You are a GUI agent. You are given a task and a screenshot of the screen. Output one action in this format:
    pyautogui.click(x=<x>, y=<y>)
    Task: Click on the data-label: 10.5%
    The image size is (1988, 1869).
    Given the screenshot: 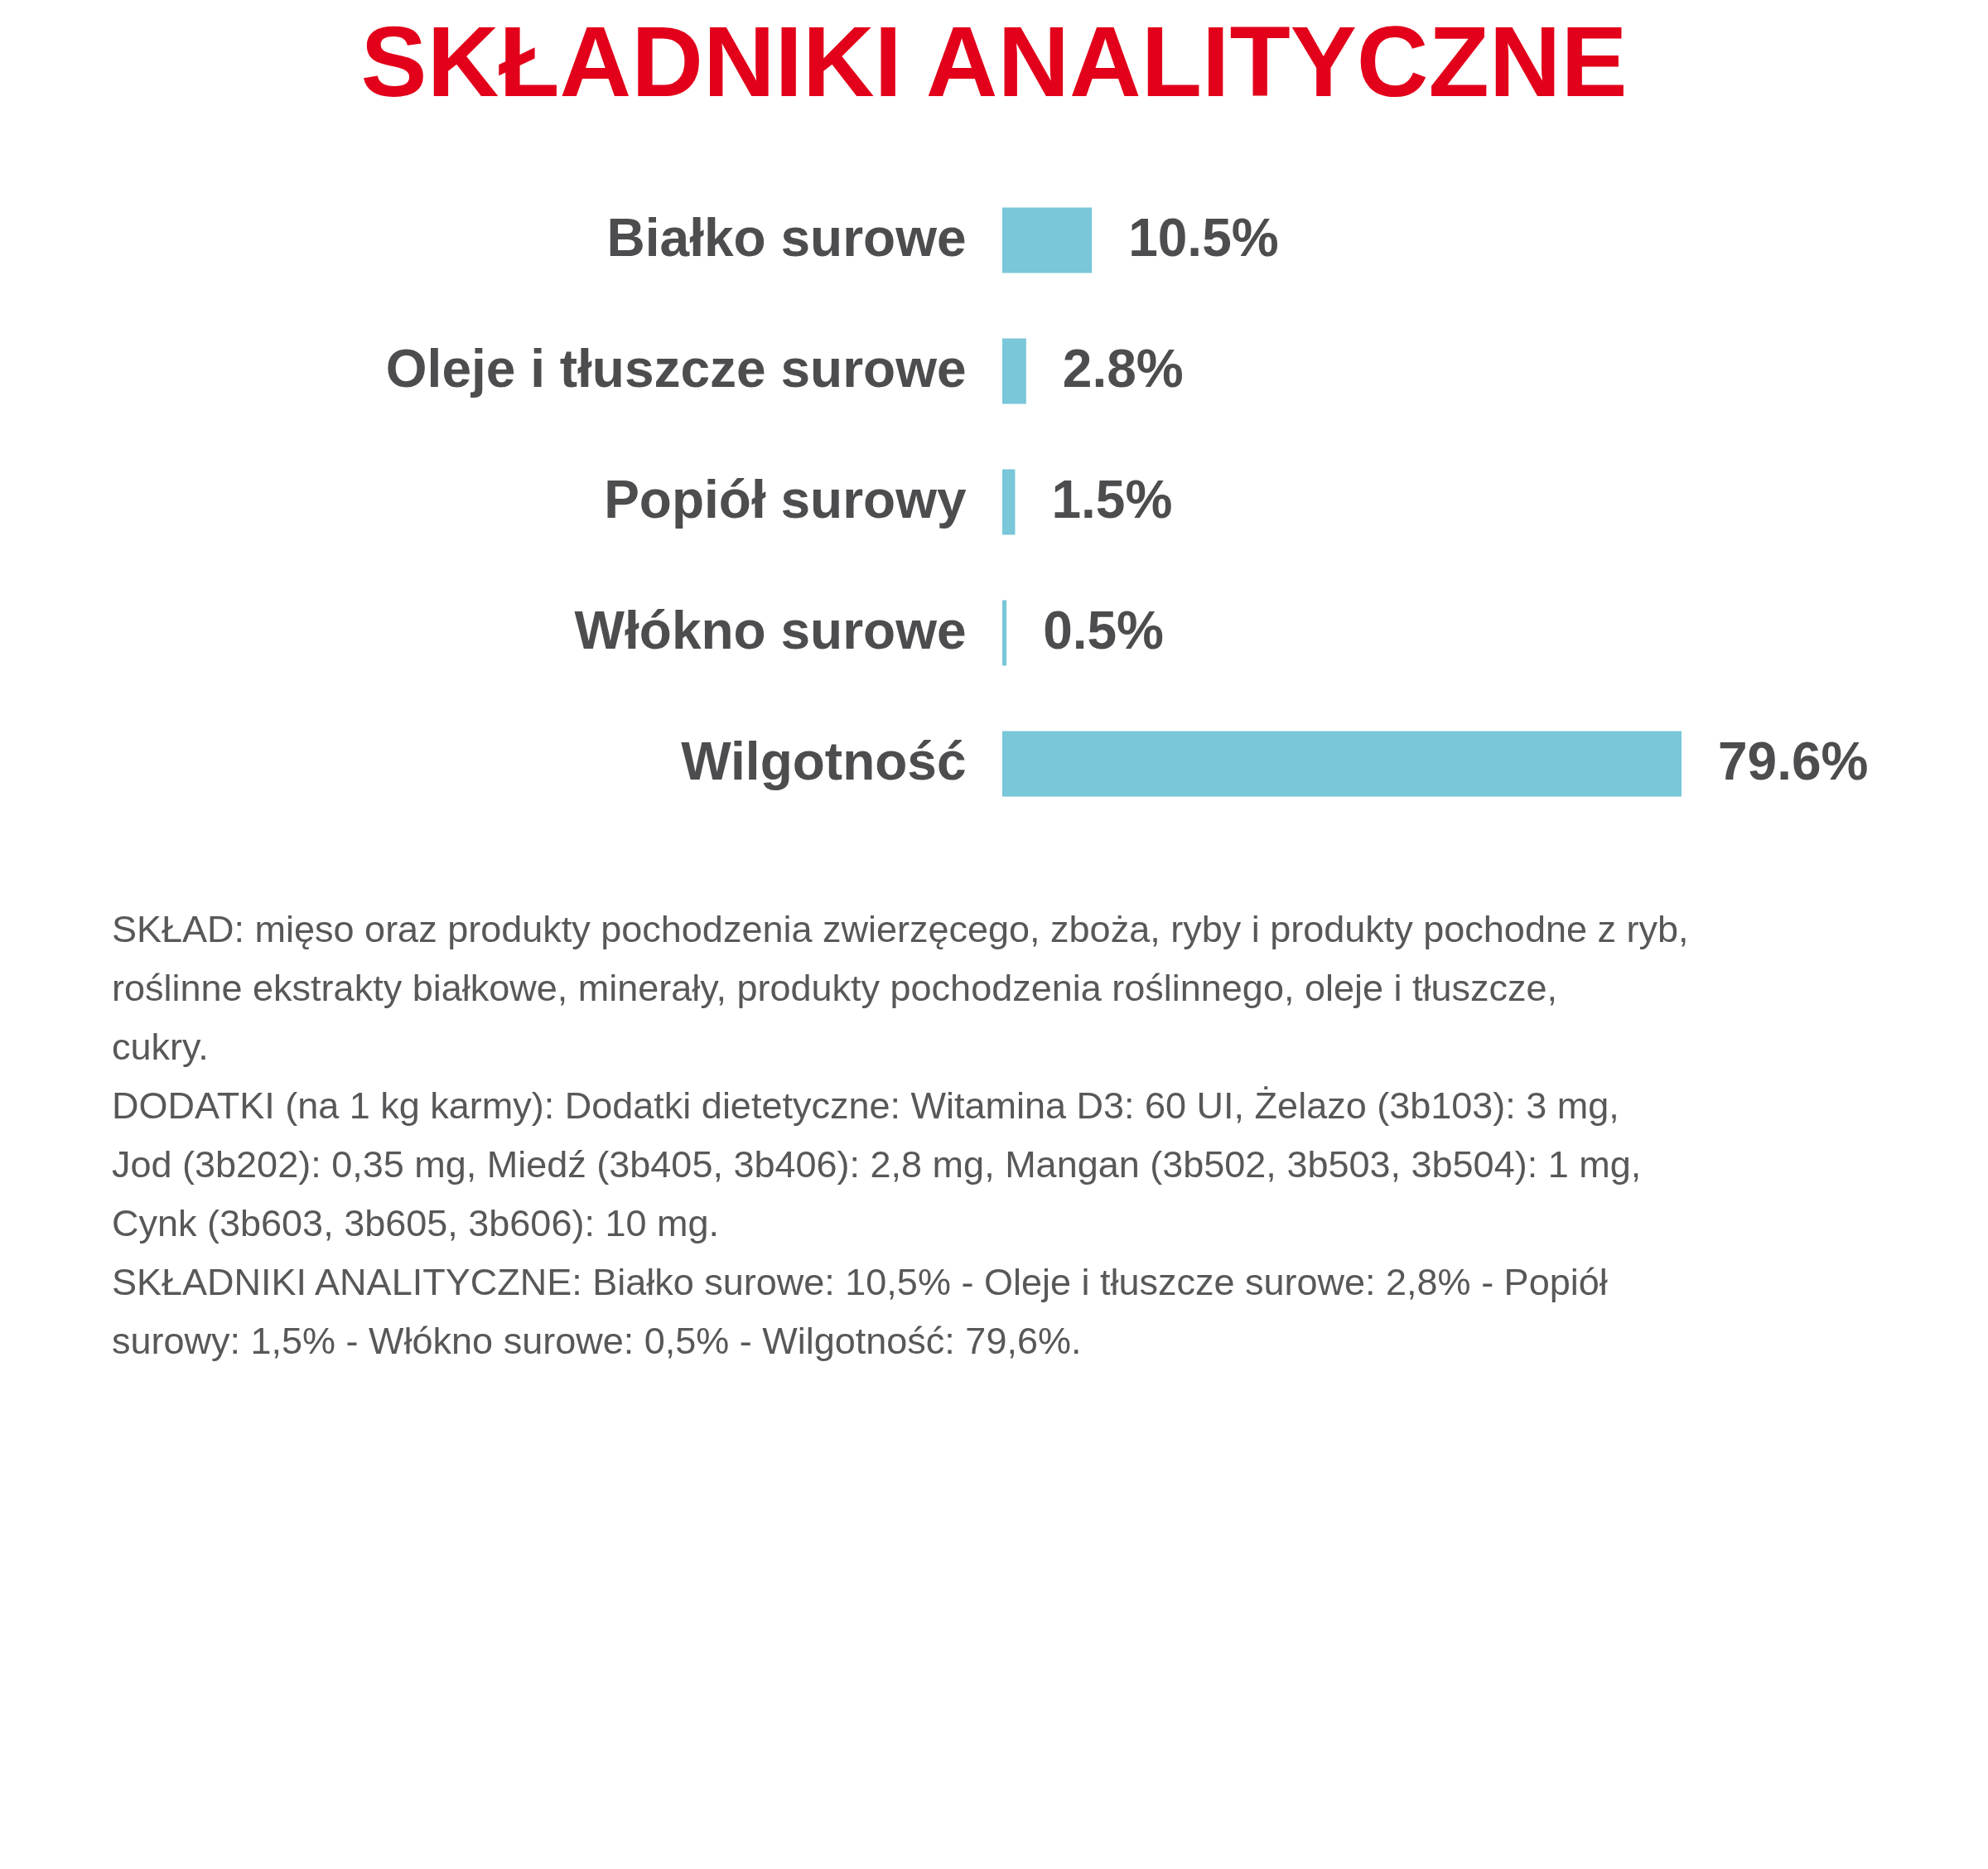 What is the action you would take?
    pyautogui.click(x=1203, y=238)
    